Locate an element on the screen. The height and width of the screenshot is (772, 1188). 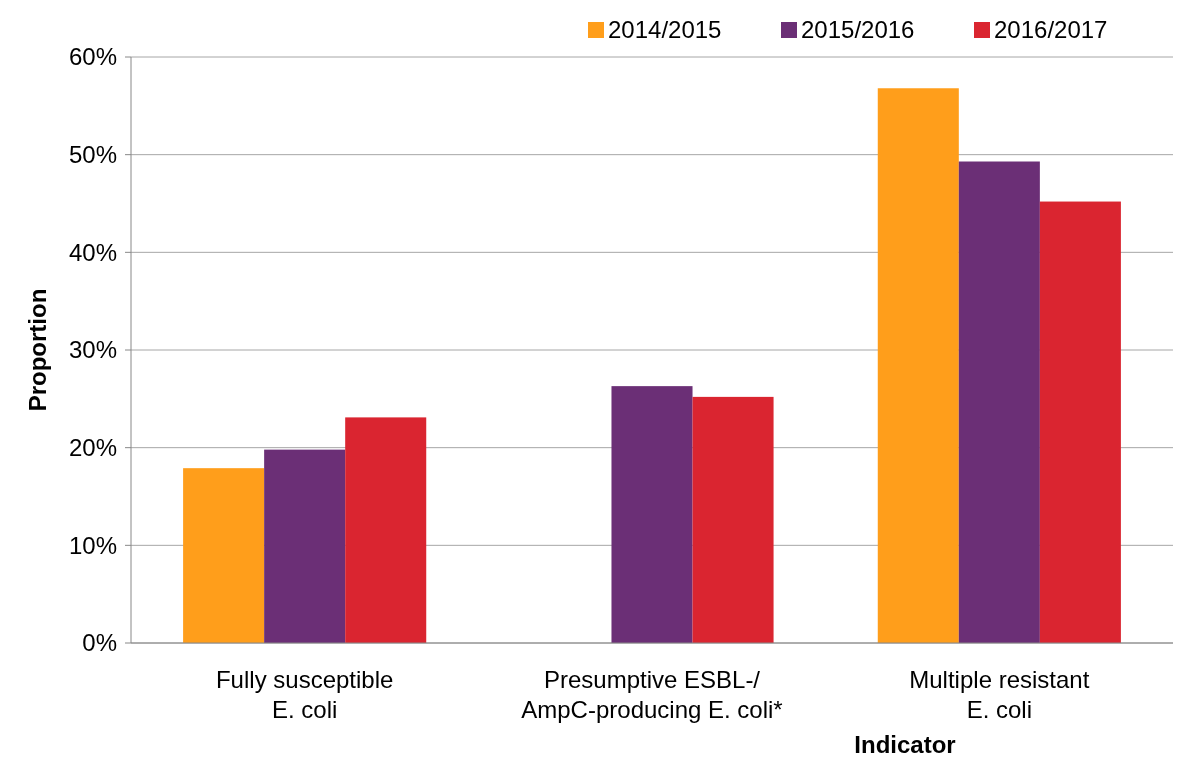
legend-label: 2015/2016 is located at coordinates (858, 29).